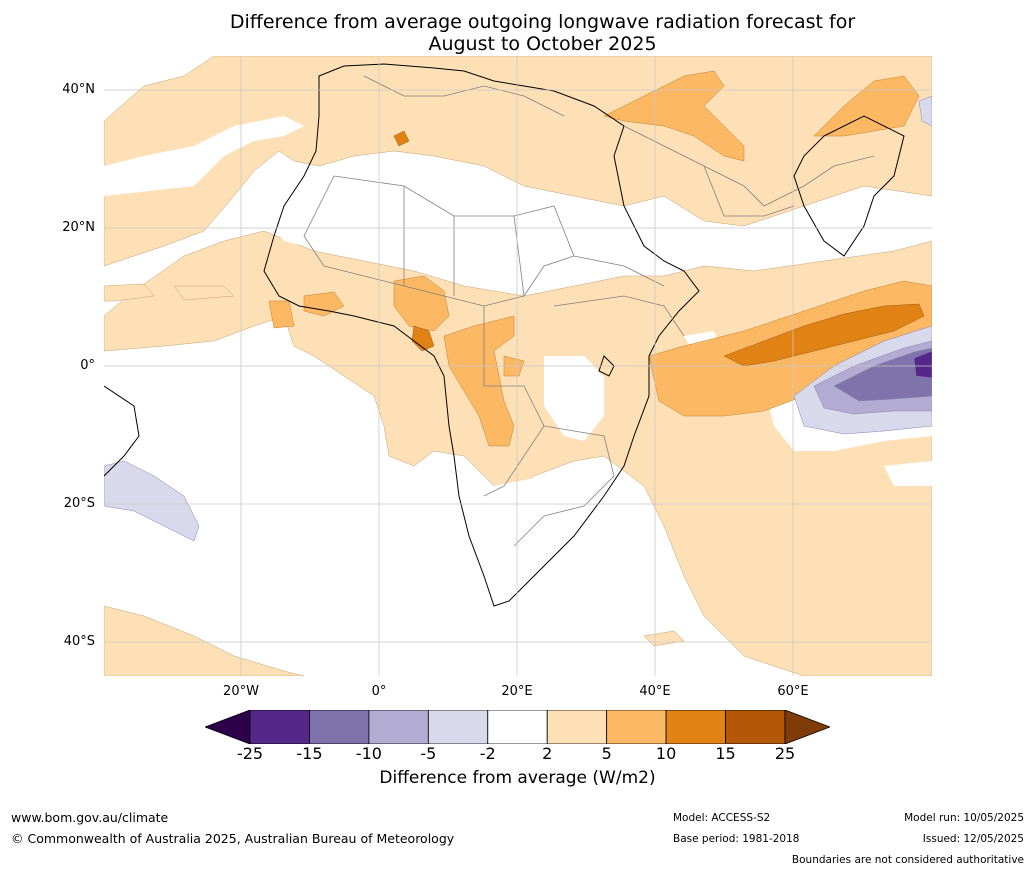  I want to click on footer-model-run: Model run: 10/05/2025, so click(964, 818).